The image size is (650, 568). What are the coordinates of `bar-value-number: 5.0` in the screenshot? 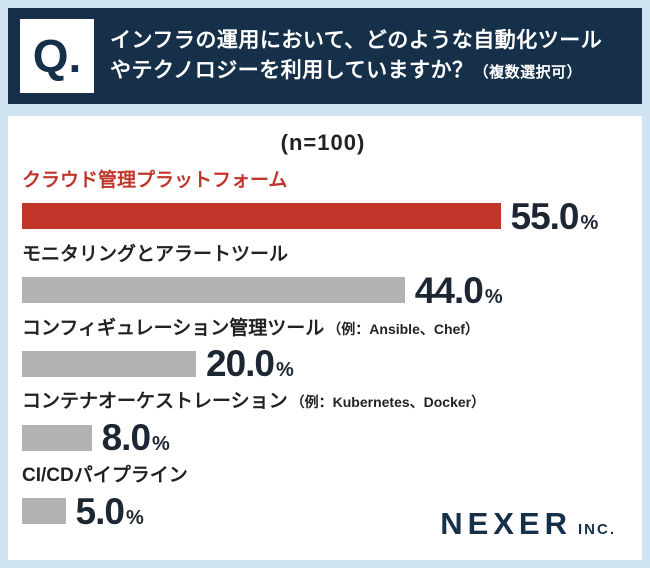 It's located at (100, 511).